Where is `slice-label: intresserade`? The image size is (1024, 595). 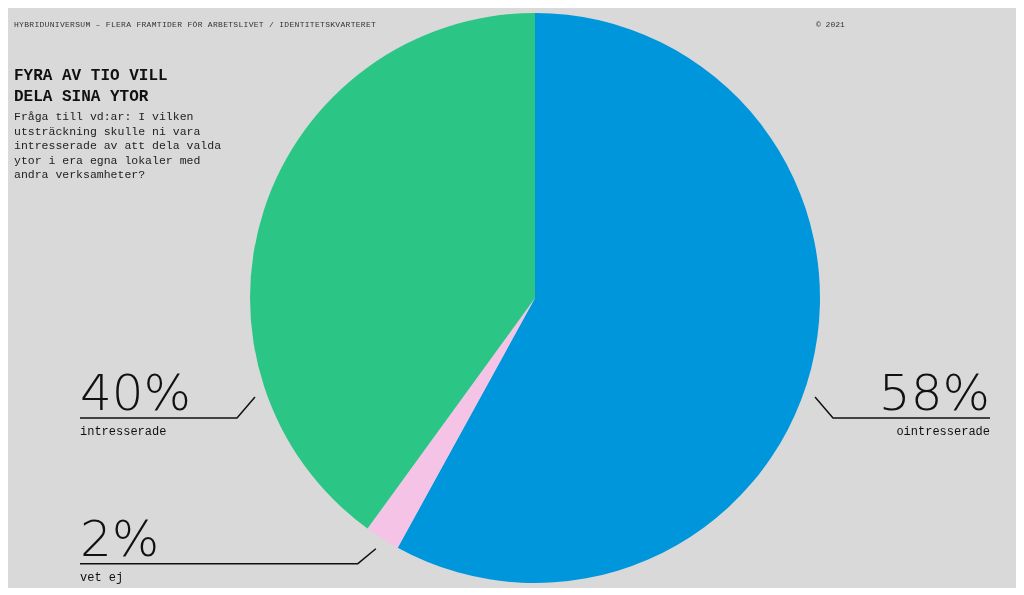 slice-label: intresserade is located at coordinates (123, 432).